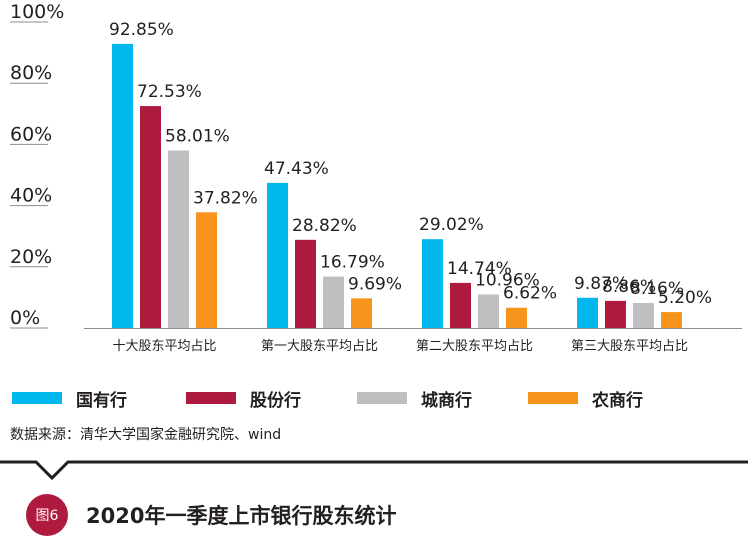 This screenshot has height=543, width=748. What do you see at coordinates (164, 346) in the screenshot?
I see `x-category-label: 十大股东平均占比` at bounding box center [164, 346].